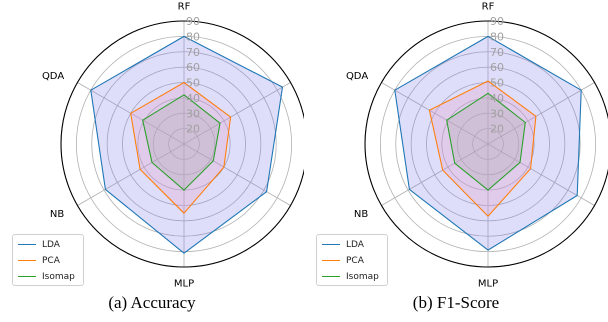 The image size is (608, 322). Describe the element at coordinates (152, 302) in the screenshot. I see `chart-caption: (a) Accuracy` at that location.